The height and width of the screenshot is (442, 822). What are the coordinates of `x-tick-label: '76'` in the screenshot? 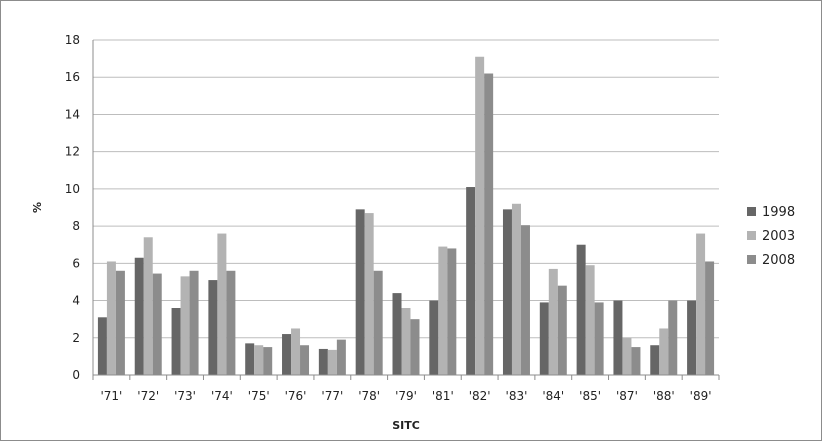 It's located at (296, 396).